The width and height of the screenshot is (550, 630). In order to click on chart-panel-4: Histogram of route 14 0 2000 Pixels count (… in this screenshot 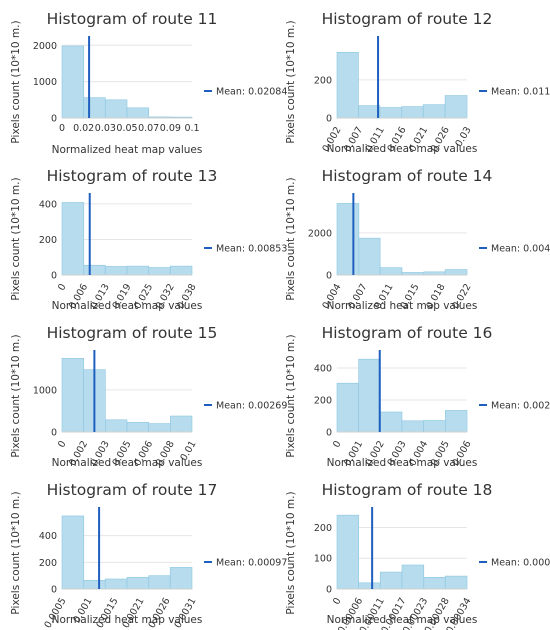, I will do `click(417, 239)`.